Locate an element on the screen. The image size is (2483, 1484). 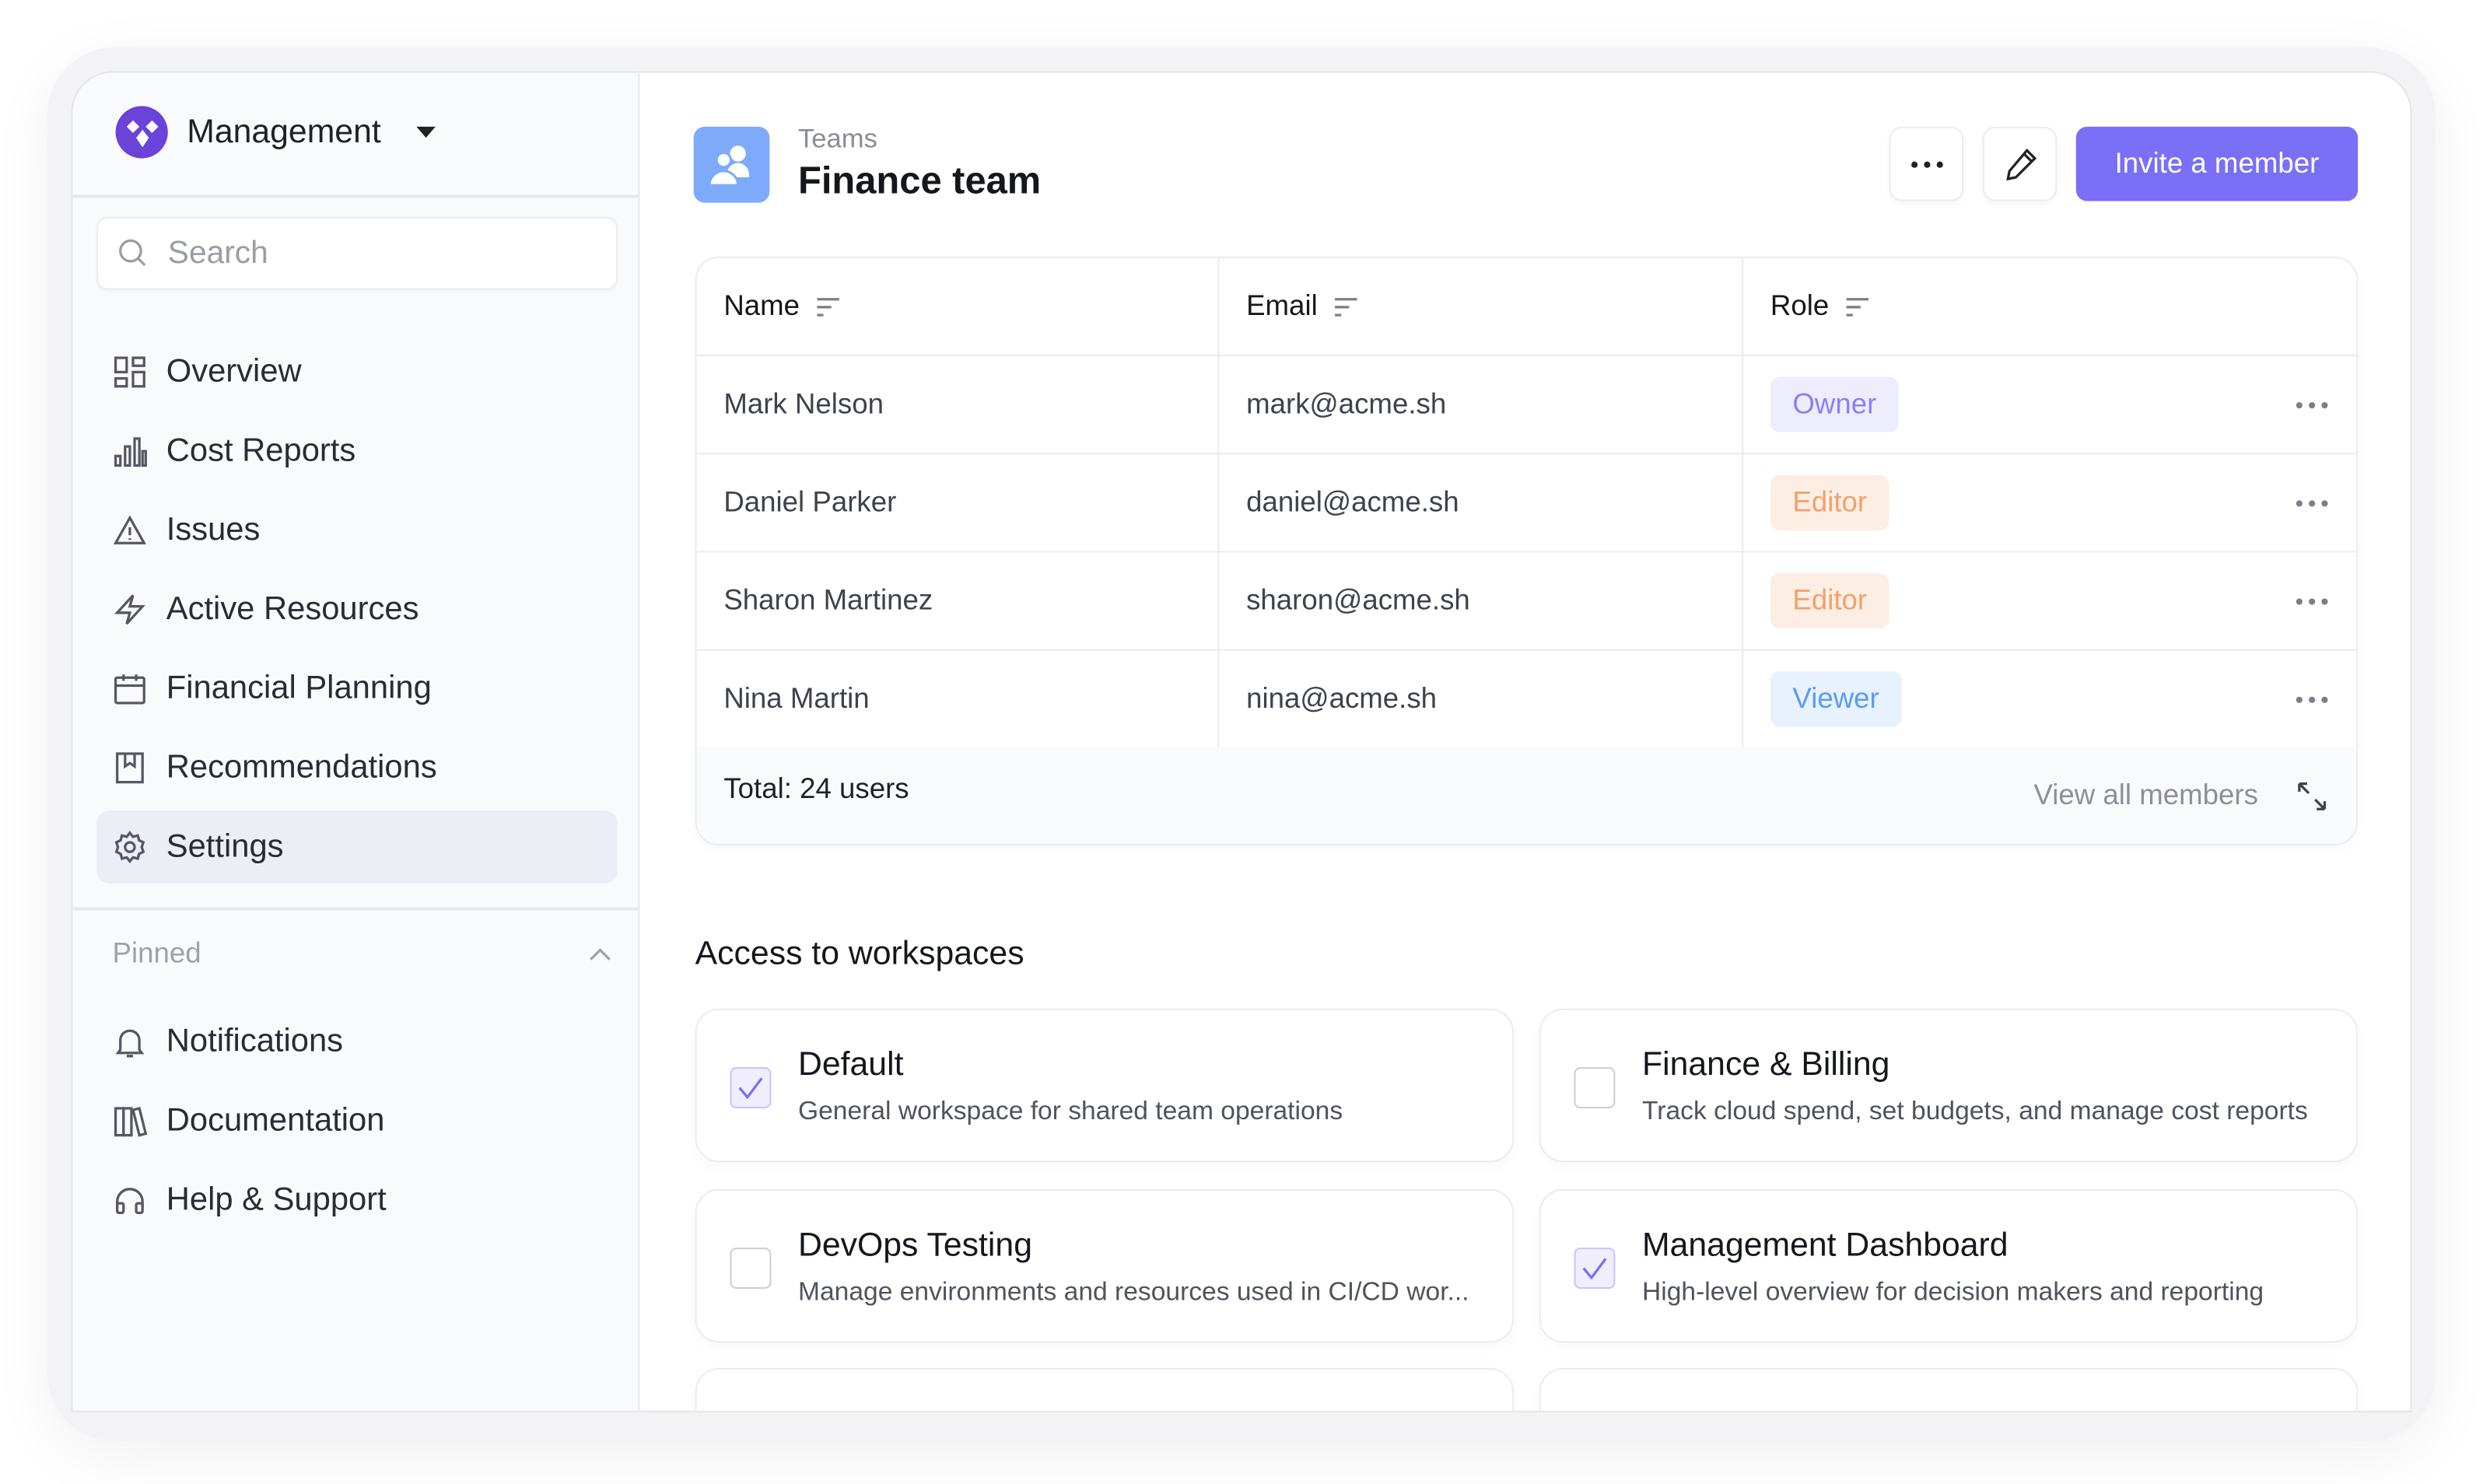
table-row: Daniel Parker daniel@acme.sh Editor is located at coordinates (1527, 504).